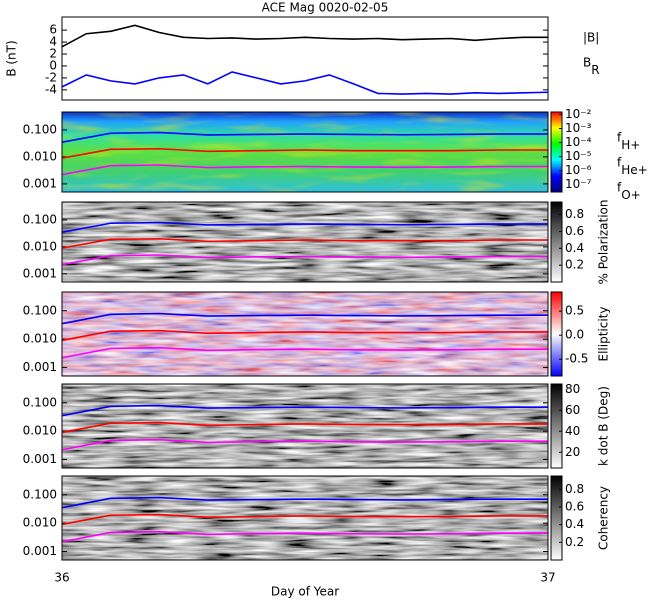 Image resolution: width=650 pixels, height=600 pixels. Describe the element at coordinates (572, 410) in the screenshot. I see `colorbar-tick-label: 60` at that location.